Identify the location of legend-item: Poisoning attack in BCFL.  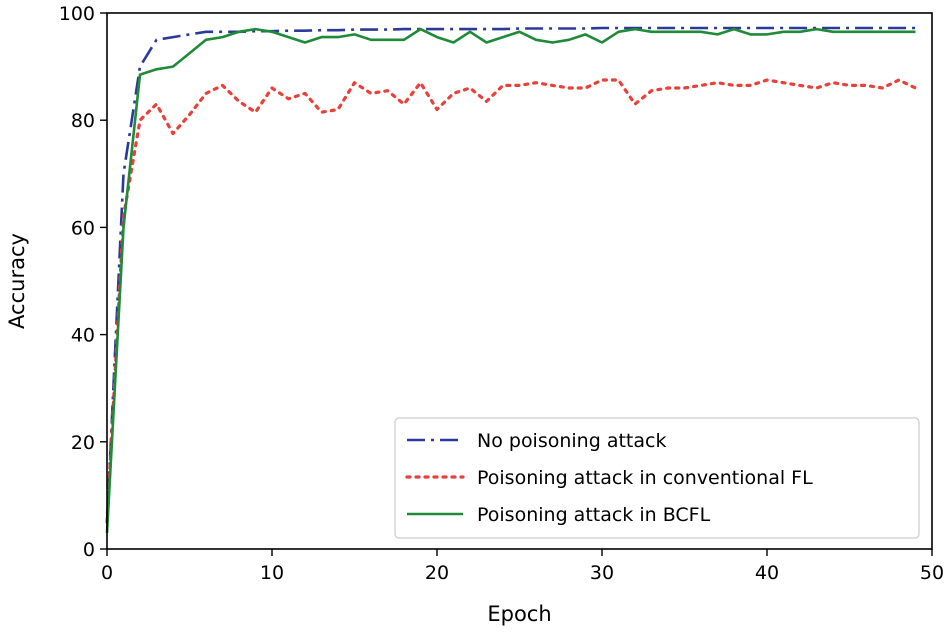
(559, 515).